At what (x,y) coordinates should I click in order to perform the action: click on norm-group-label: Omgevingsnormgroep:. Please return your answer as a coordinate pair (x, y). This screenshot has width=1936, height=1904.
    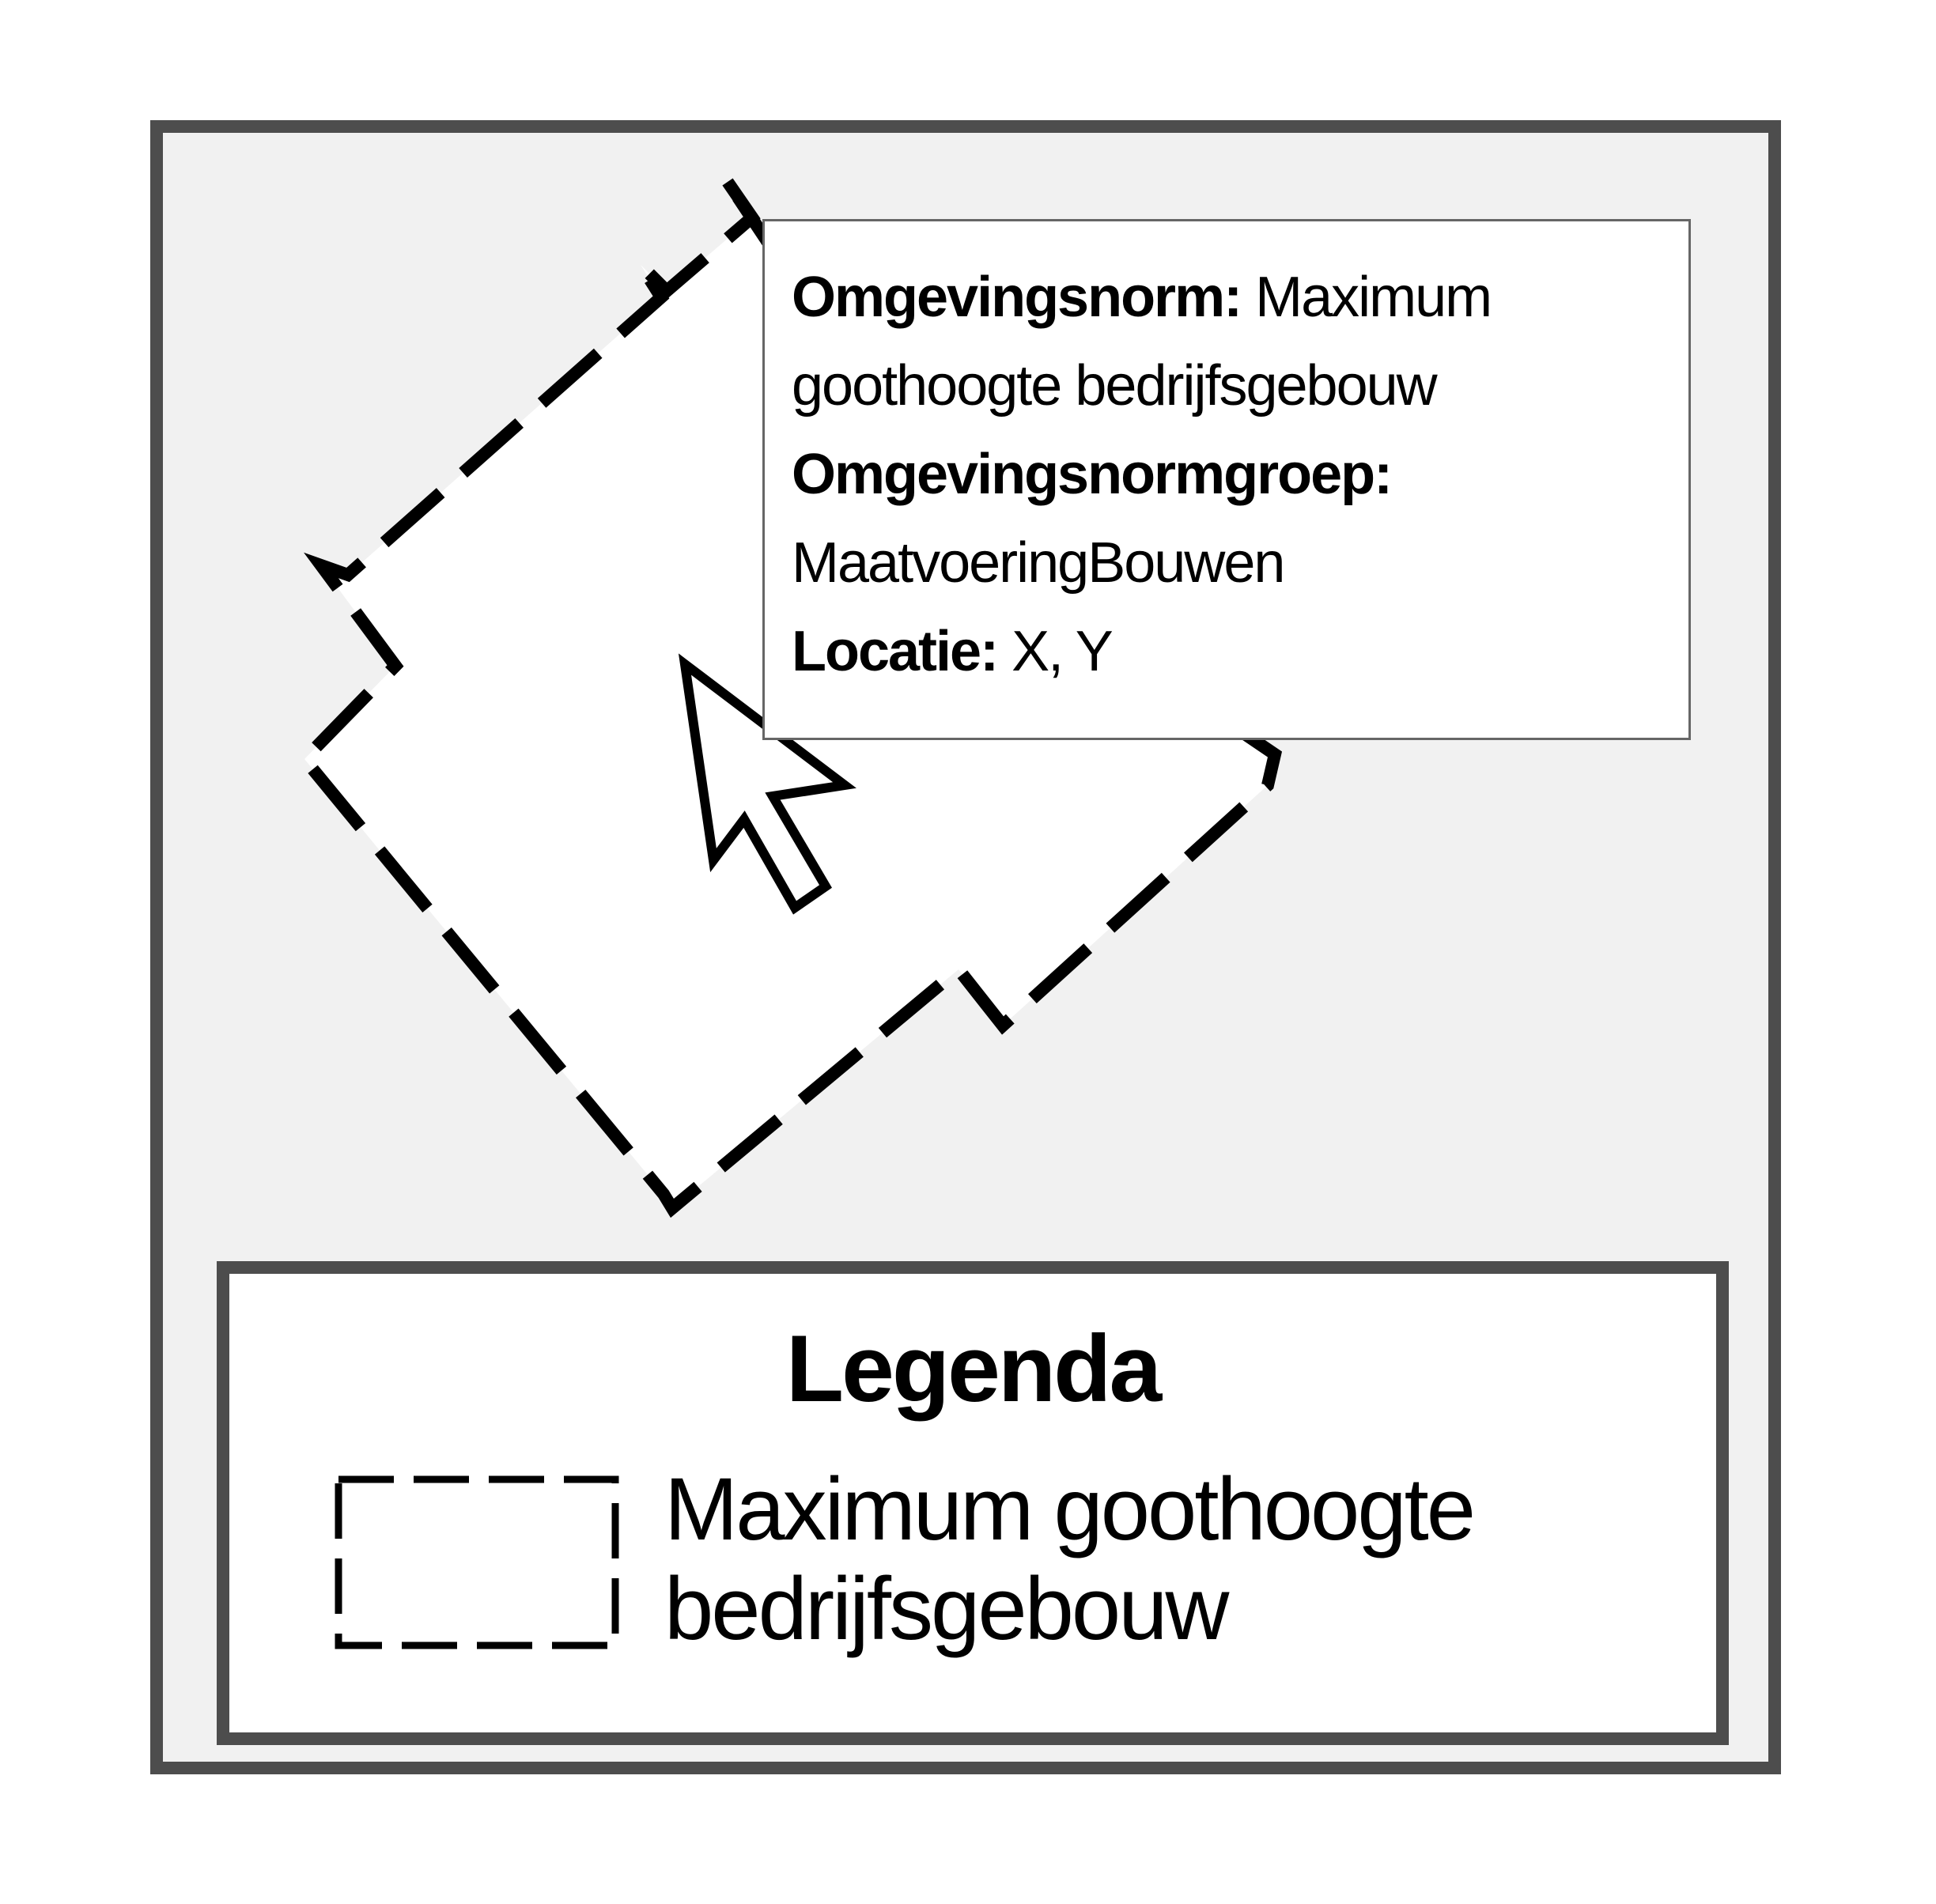
    Looking at the image, I should click on (1092, 474).